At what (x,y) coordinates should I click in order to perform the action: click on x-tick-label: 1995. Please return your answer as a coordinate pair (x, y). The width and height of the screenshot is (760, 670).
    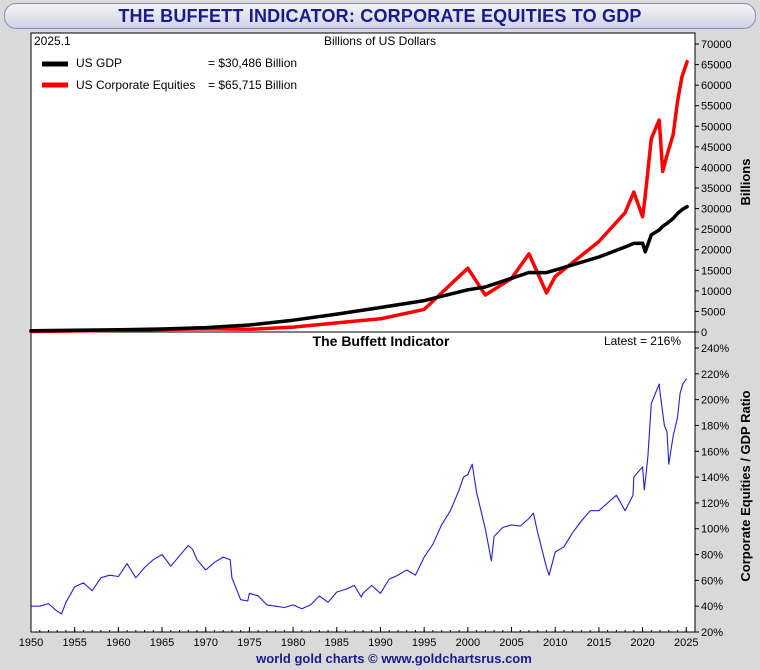
    Looking at the image, I should click on (424, 643).